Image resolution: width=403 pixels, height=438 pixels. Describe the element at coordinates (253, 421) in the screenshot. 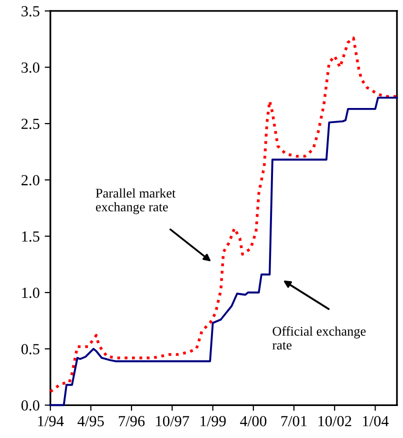

I see `x-tick-label: 4/00` at that location.